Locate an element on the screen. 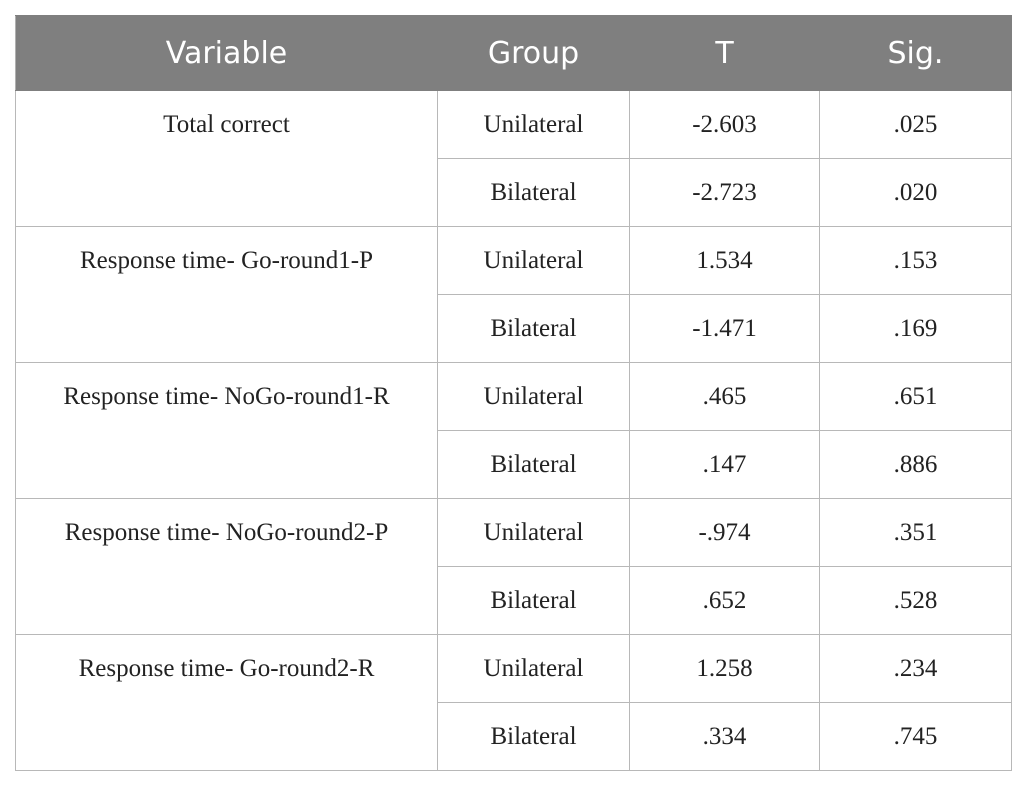 This screenshot has height=787, width=1026. sig-cell: .025 is located at coordinates (915, 124).